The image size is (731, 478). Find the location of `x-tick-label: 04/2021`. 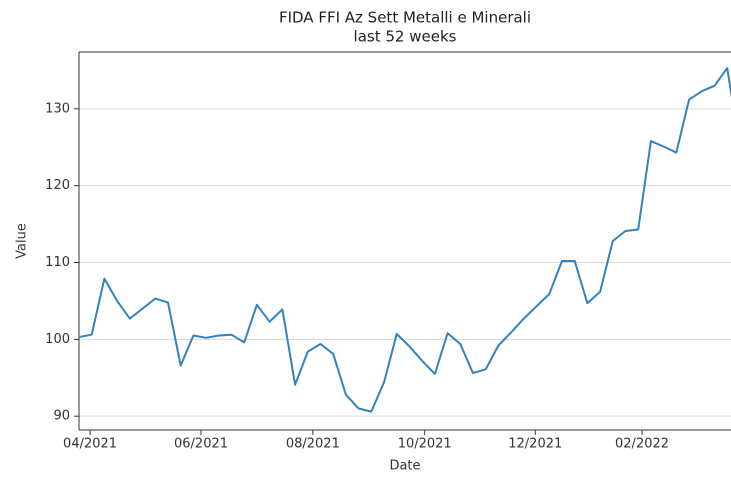

x-tick-label: 04/2021 is located at coordinates (90, 444).